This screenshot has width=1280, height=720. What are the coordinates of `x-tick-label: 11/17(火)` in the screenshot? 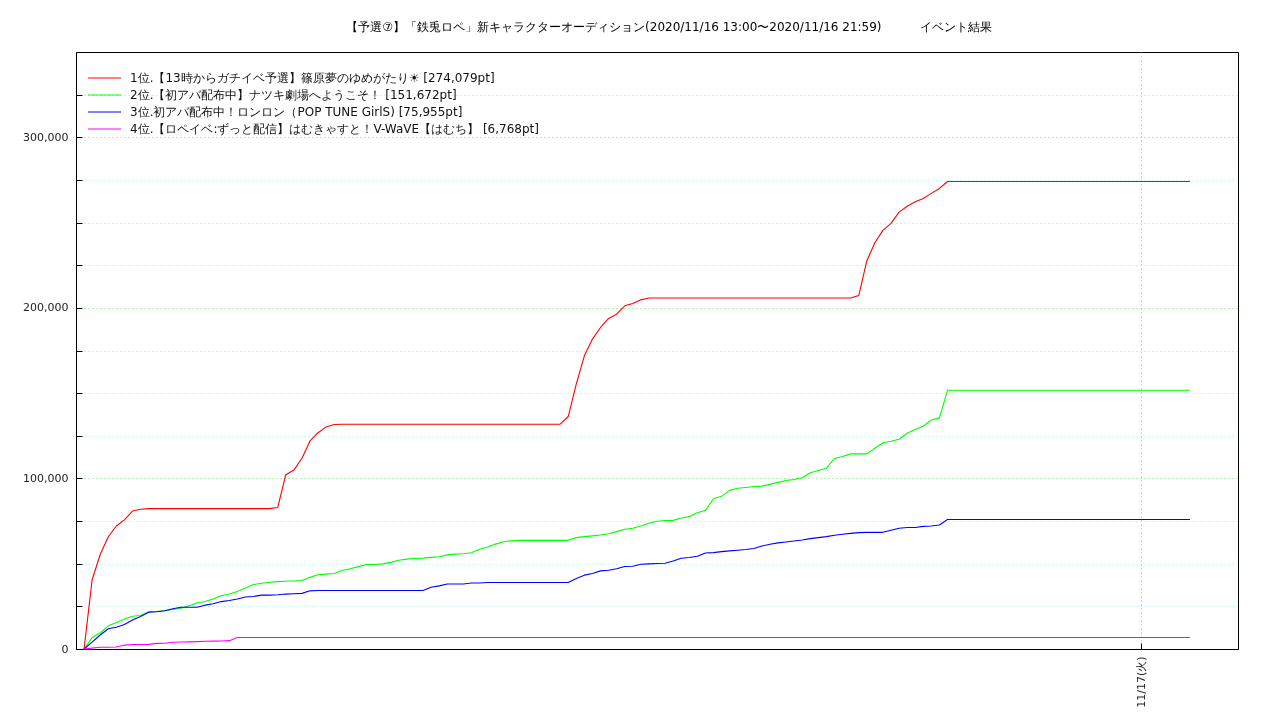 It's located at (1141, 682).